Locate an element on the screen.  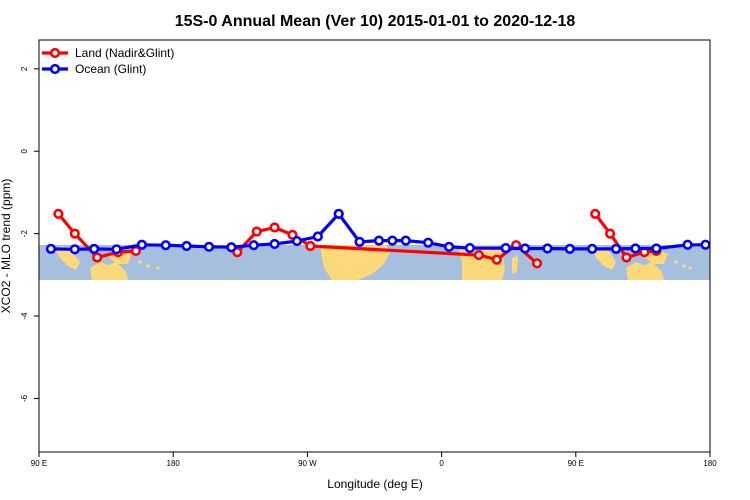
y-tick-label: -4 is located at coordinates (24, 316).